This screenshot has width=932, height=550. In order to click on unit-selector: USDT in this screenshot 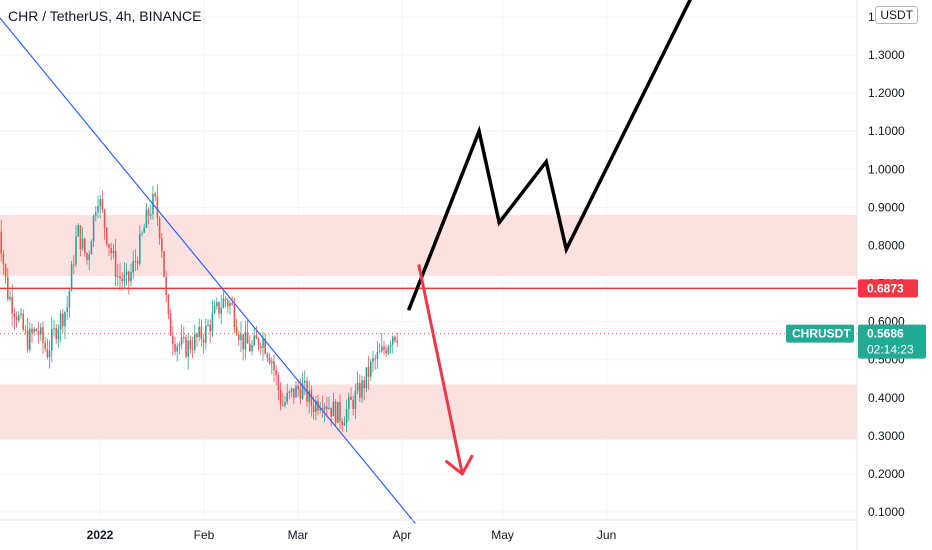, I will do `click(896, 15)`.